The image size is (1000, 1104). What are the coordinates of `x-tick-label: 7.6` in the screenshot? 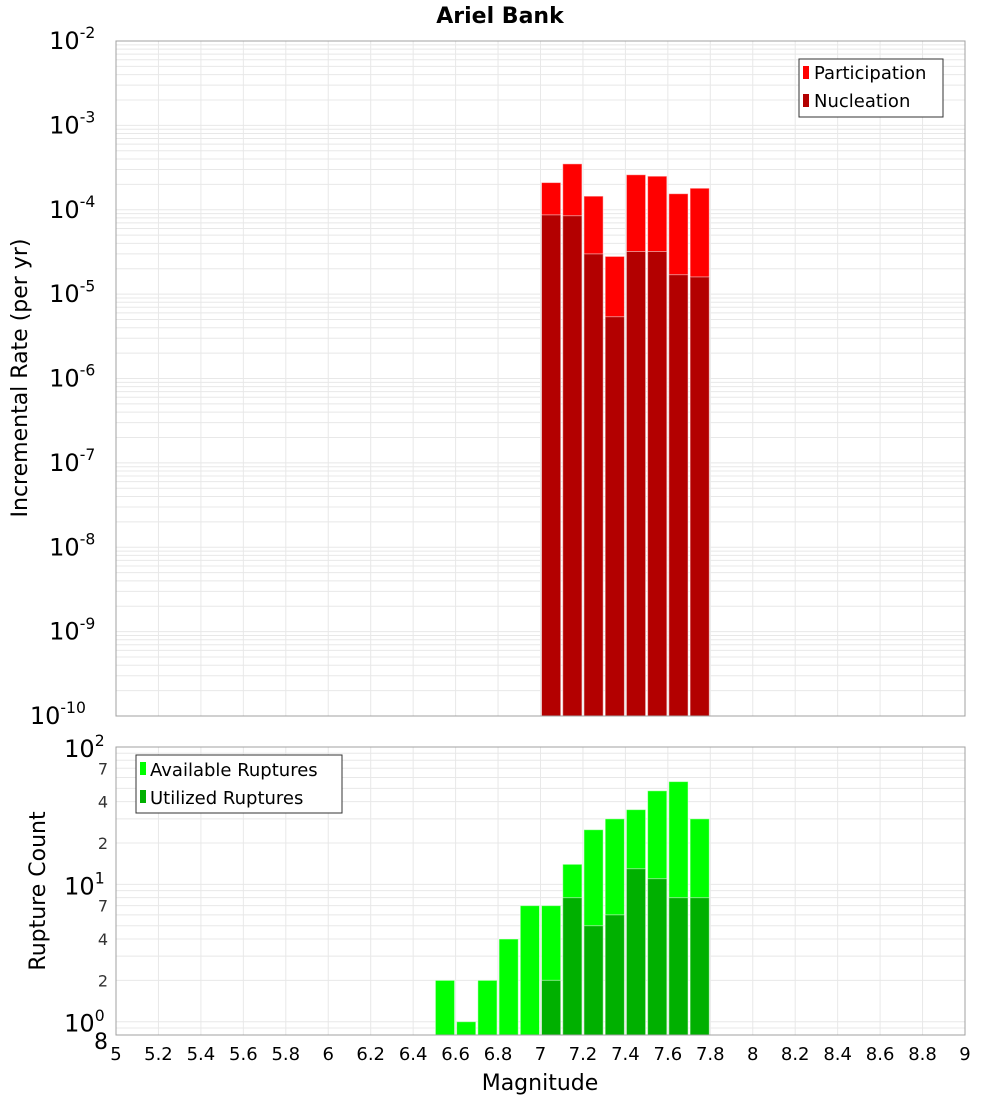 It's located at (668, 1054).